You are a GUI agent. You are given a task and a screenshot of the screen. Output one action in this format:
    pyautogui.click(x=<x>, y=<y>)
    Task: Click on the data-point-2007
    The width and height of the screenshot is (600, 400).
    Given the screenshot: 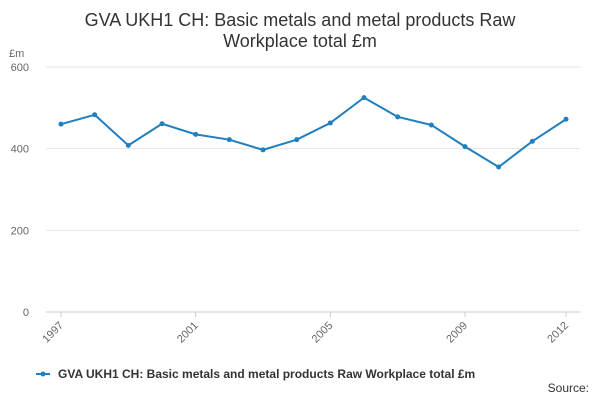 What is the action you would take?
    pyautogui.click(x=398, y=117)
    